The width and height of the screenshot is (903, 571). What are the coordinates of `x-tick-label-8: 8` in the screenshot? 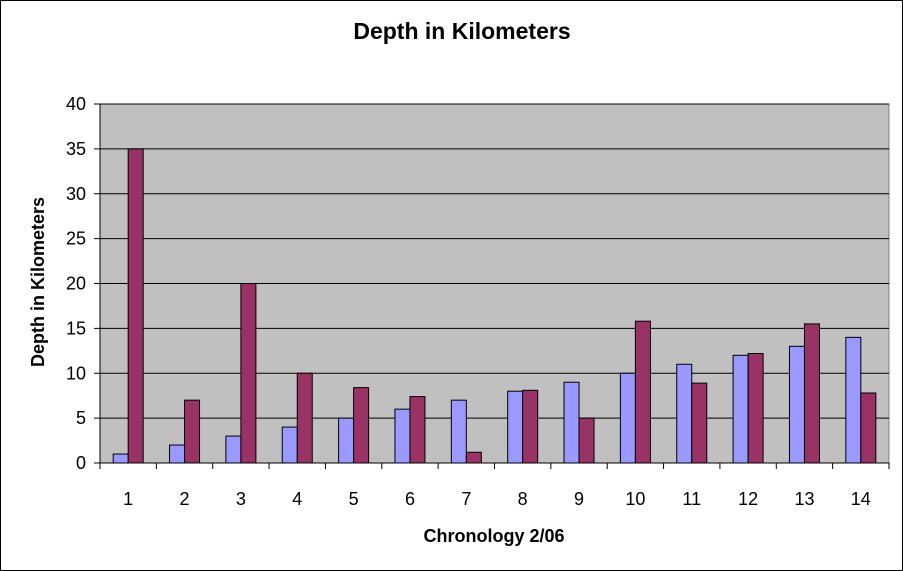 It's located at (523, 499).